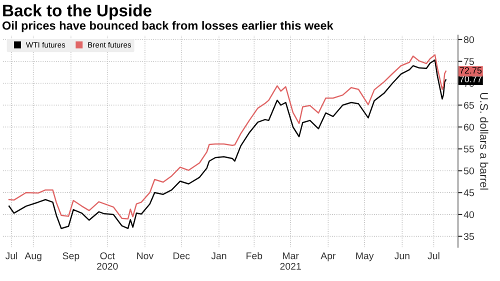  Describe the element at coordinates (182, 256) in the screenshot. I see `x-tick-label: Dec` at that location.